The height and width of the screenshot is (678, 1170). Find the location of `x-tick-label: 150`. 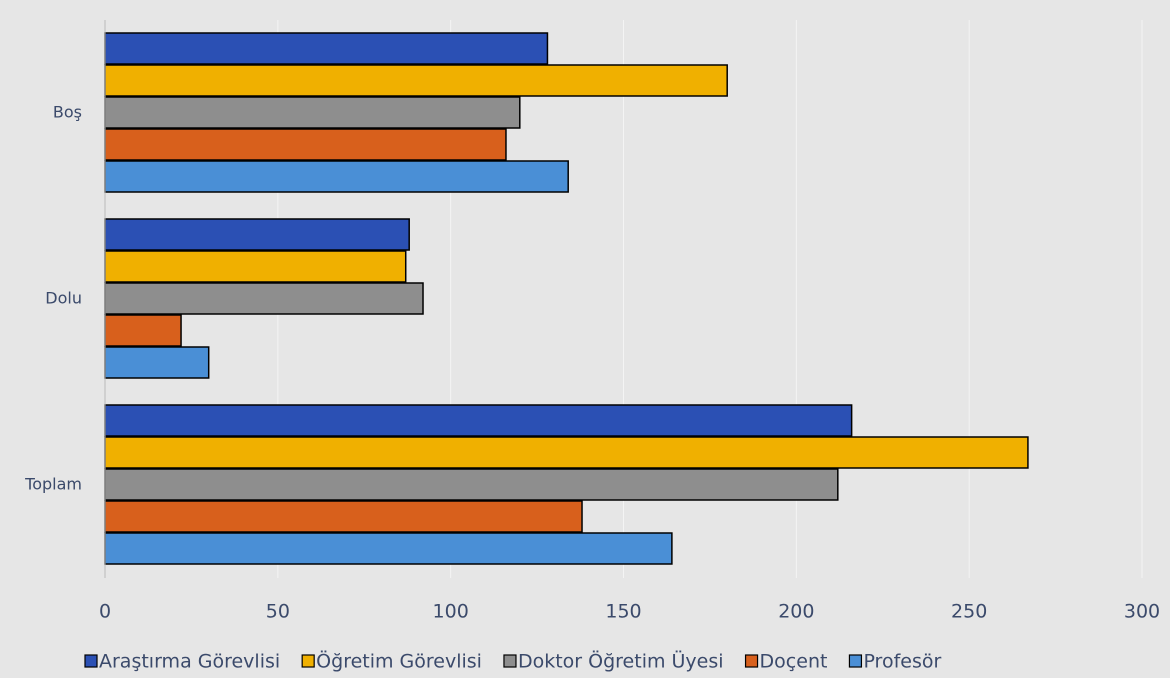

x-tick-label: 150 is located at coordinates (623, 612).